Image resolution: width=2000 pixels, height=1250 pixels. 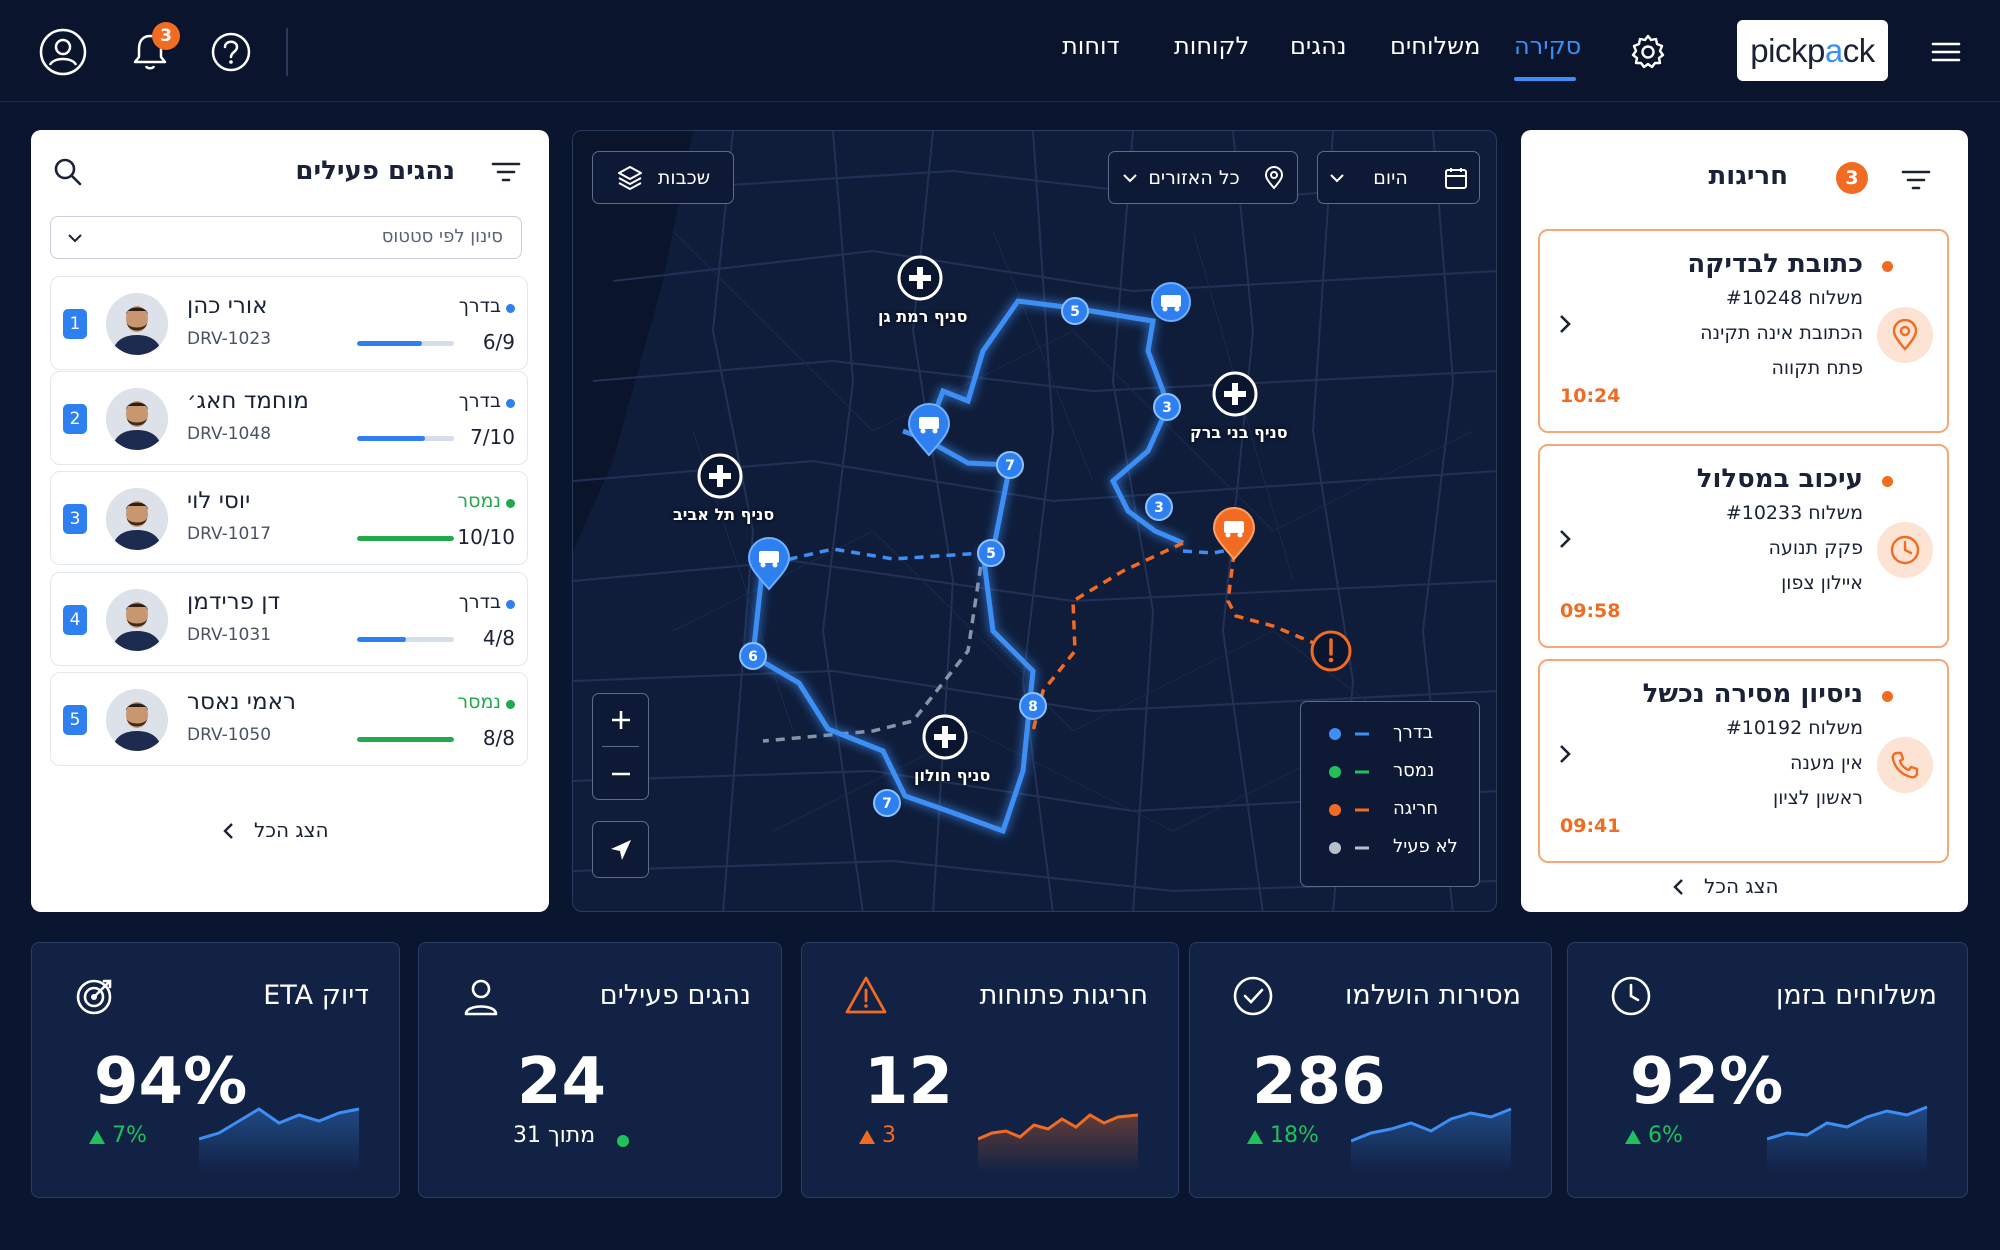 What do you see at coordinates (1370, 1070) in the screenshot?
I see `stat-card: מסירות הושלמו 286 18%` at bounding box center [1370, 1070].